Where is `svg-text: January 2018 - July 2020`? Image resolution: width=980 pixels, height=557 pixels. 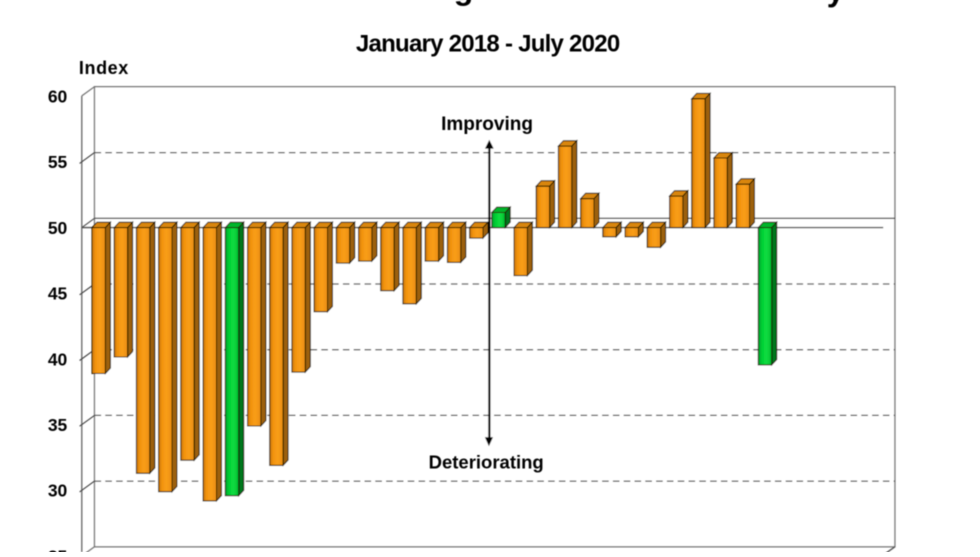
svg-text: January 2018 - July 2020 is located at coordinates (488, 43).